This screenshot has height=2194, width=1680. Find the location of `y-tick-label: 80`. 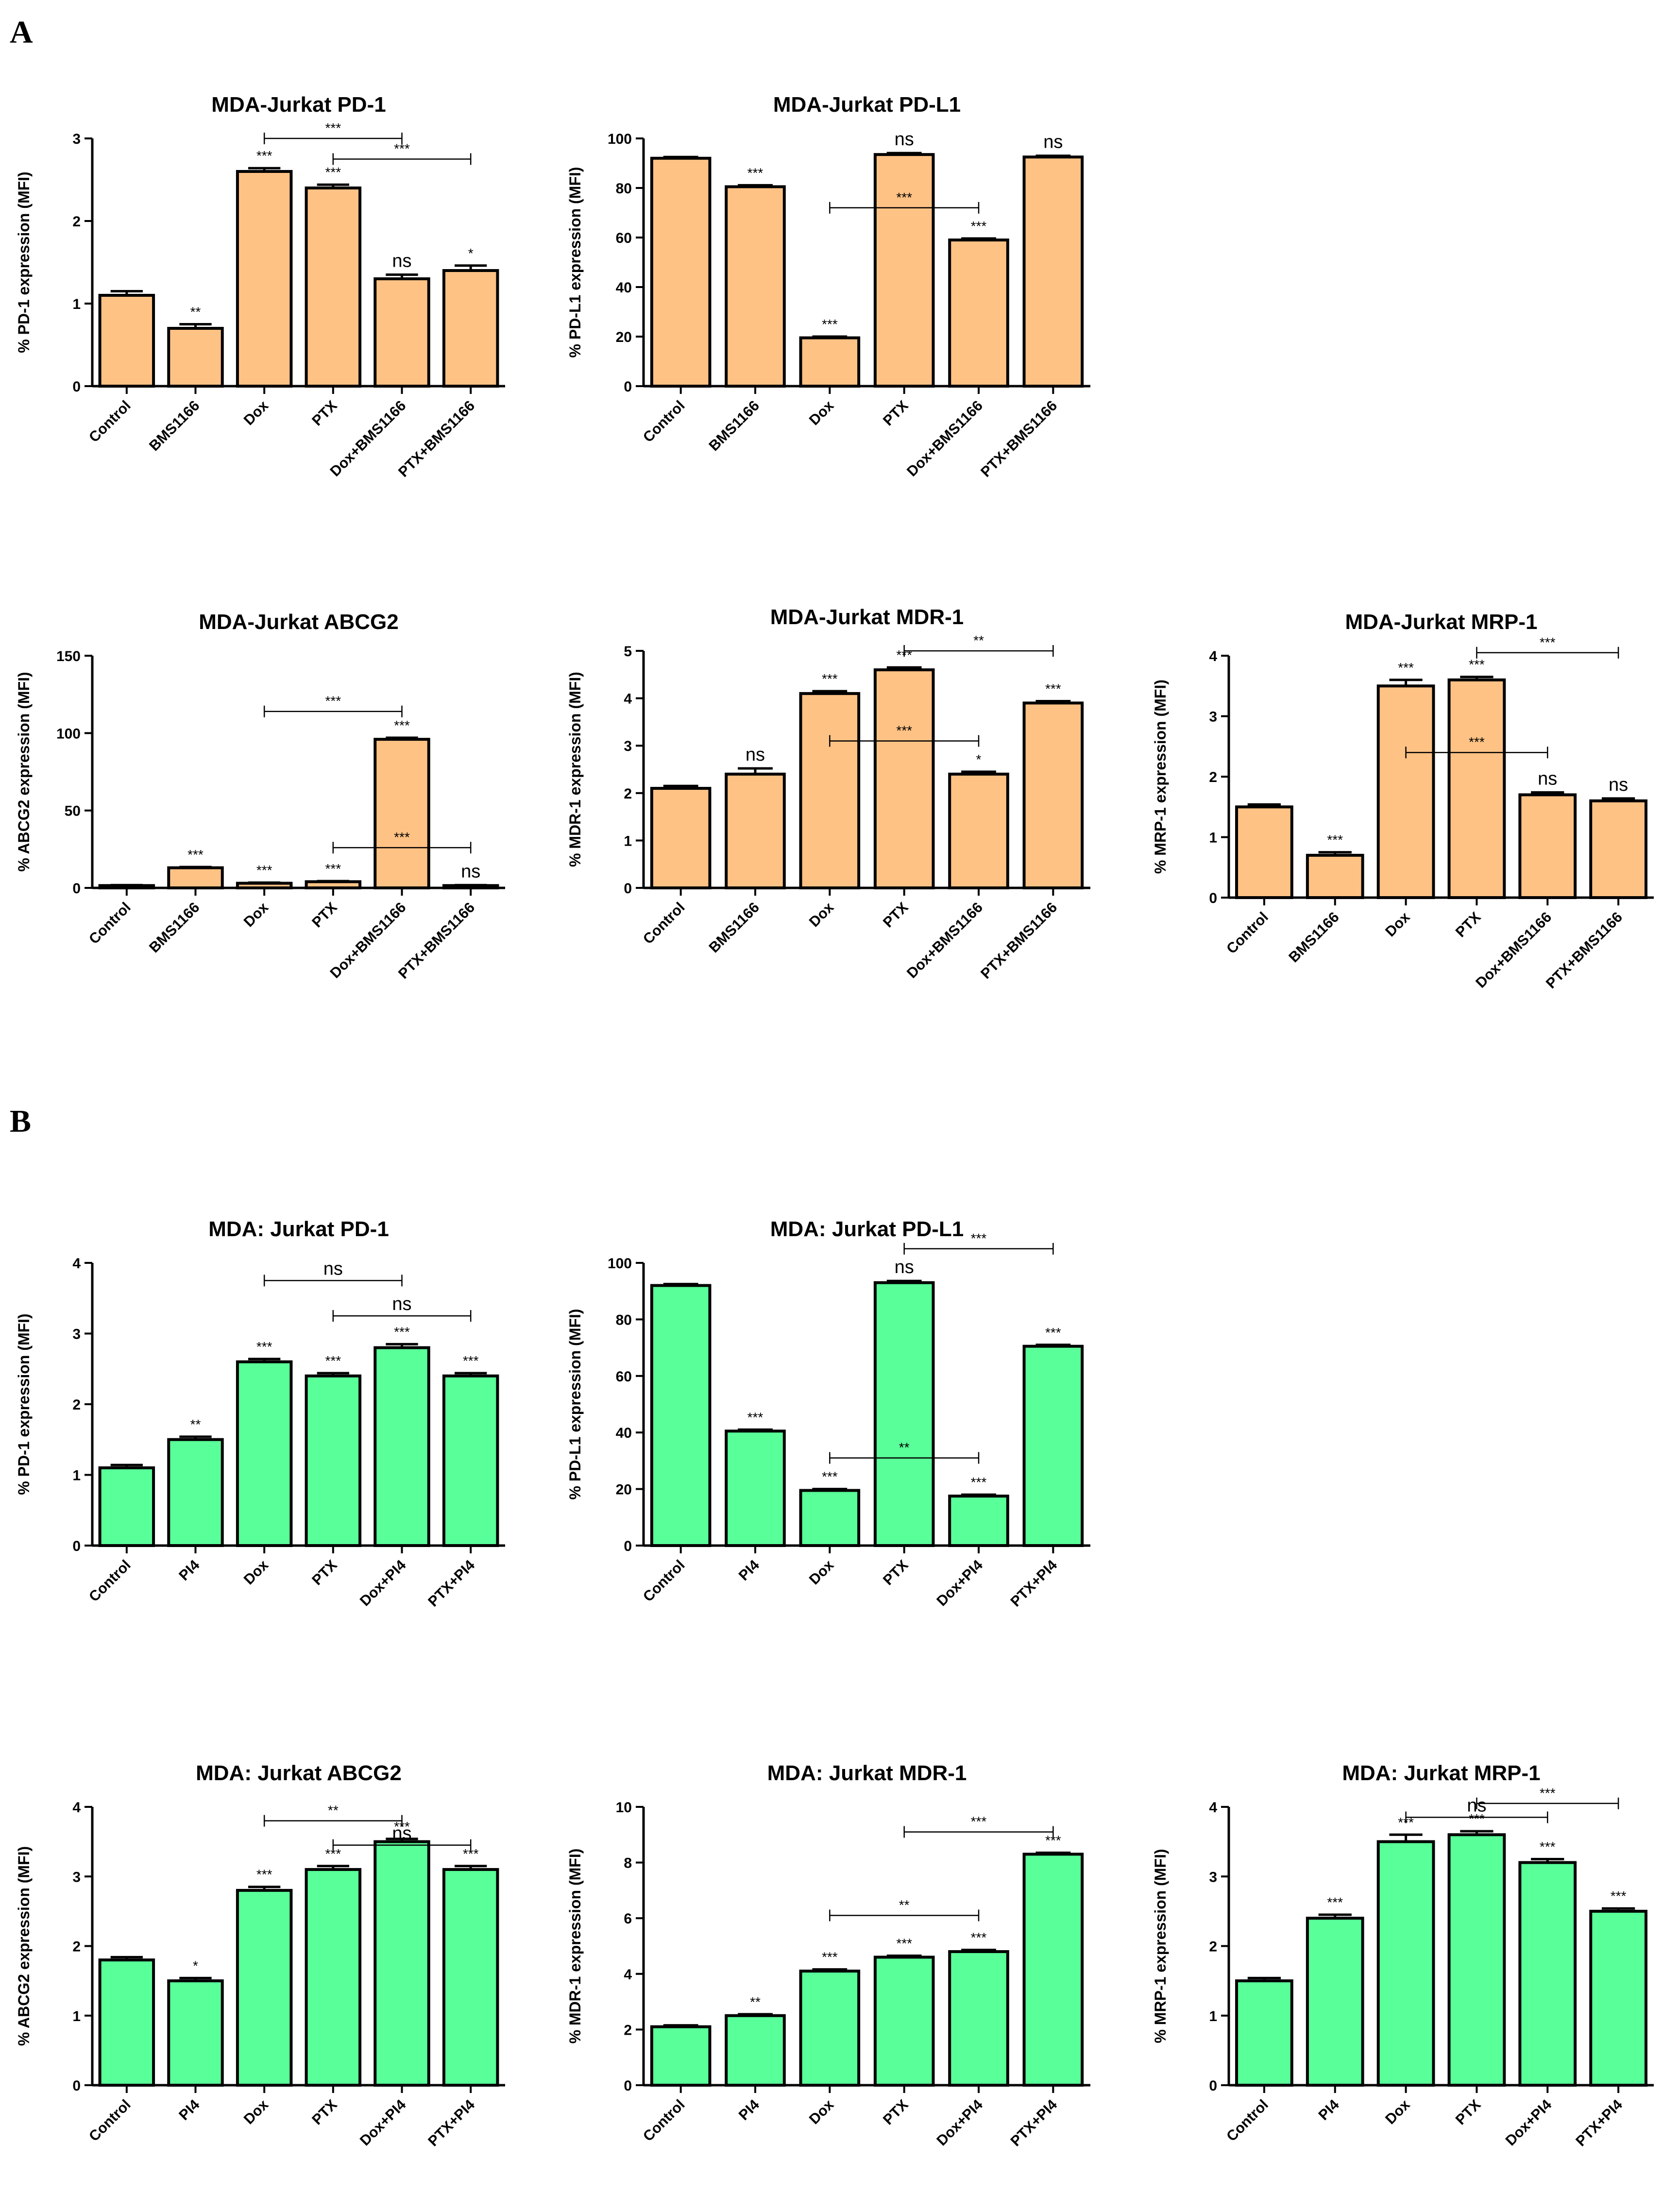

y-tick-label: 80 is located at coordinates (624, 189).